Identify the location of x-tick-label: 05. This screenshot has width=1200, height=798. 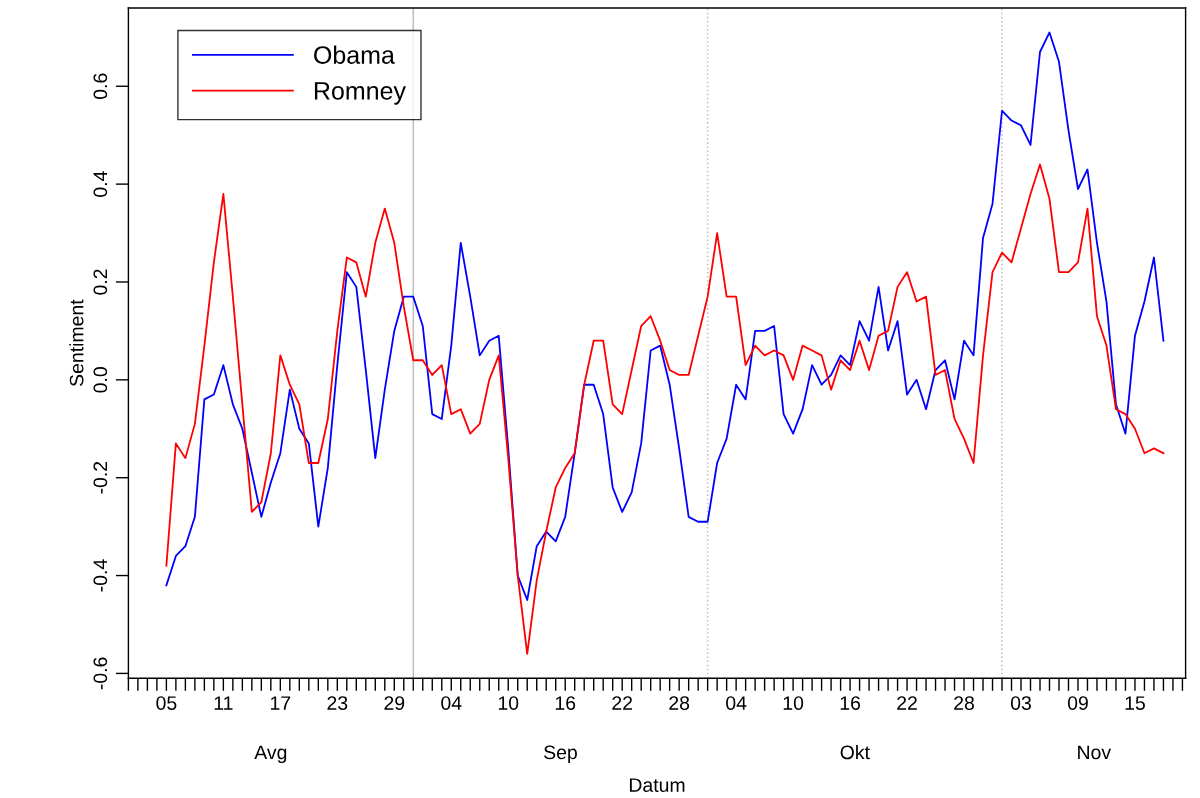
(166, 703).